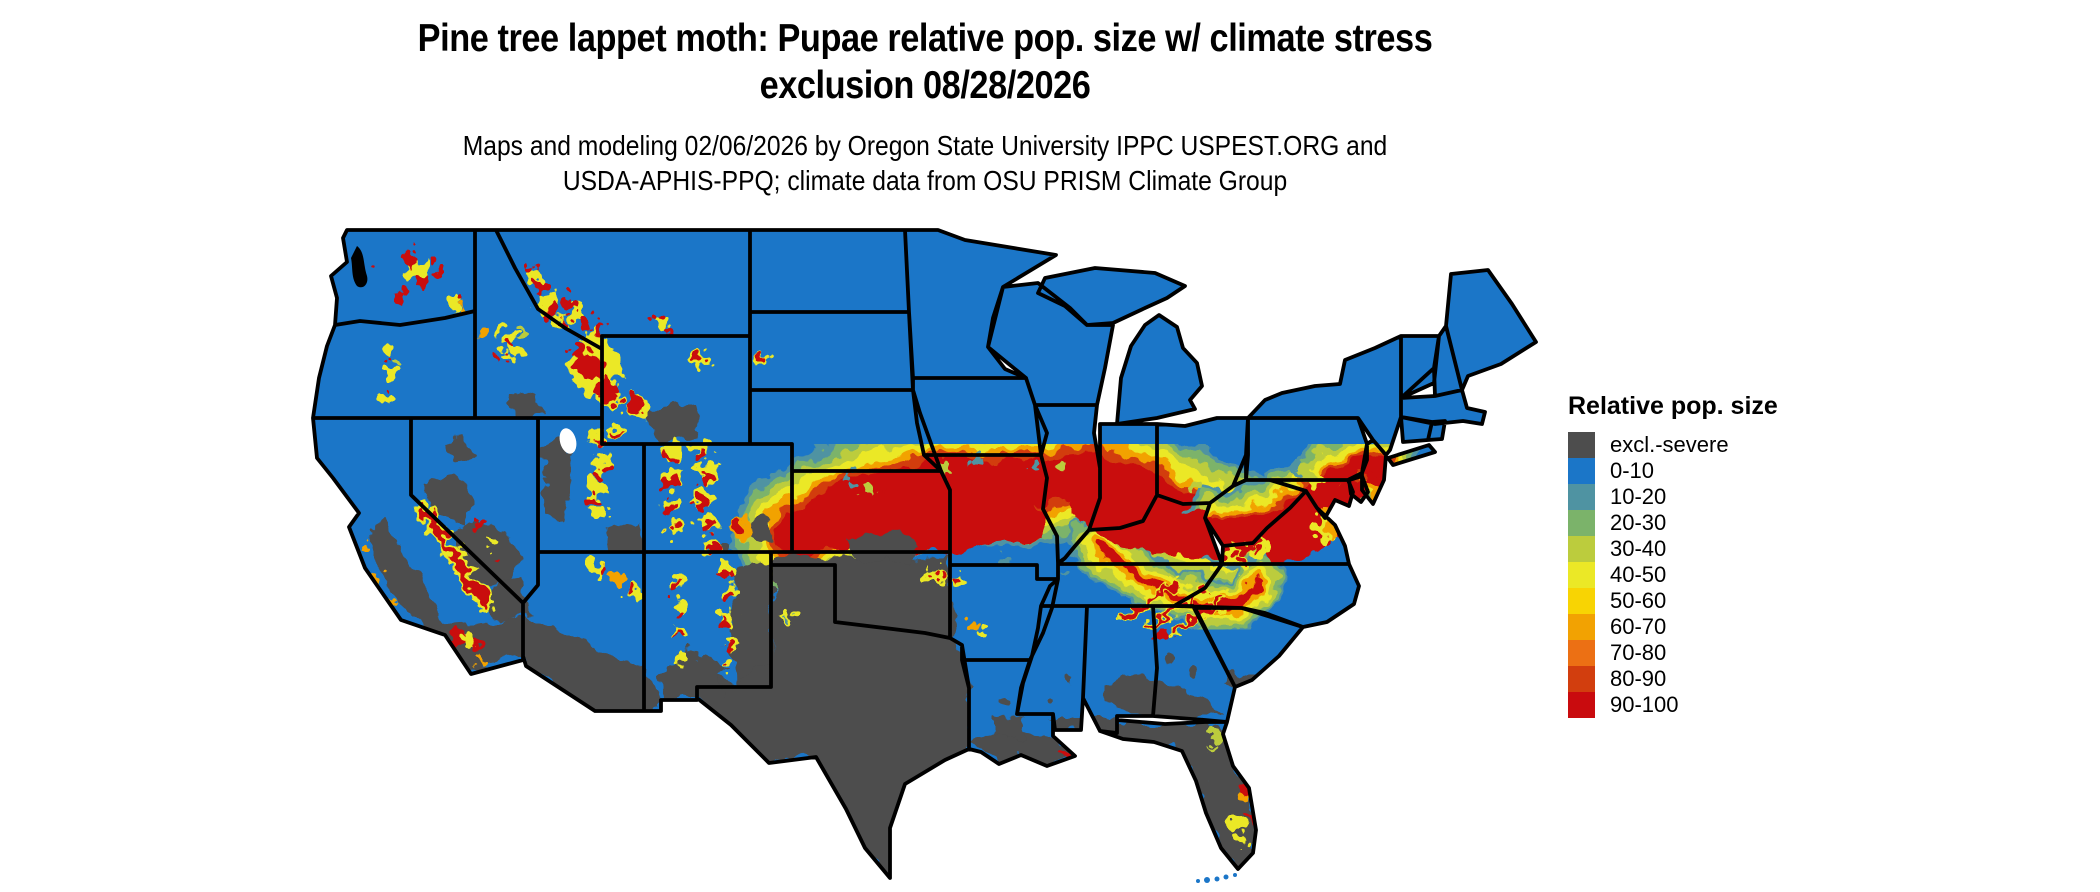 The height and width of the screenshot is (892, 2100). I want to click on florida-keys, so click(1216, 878).